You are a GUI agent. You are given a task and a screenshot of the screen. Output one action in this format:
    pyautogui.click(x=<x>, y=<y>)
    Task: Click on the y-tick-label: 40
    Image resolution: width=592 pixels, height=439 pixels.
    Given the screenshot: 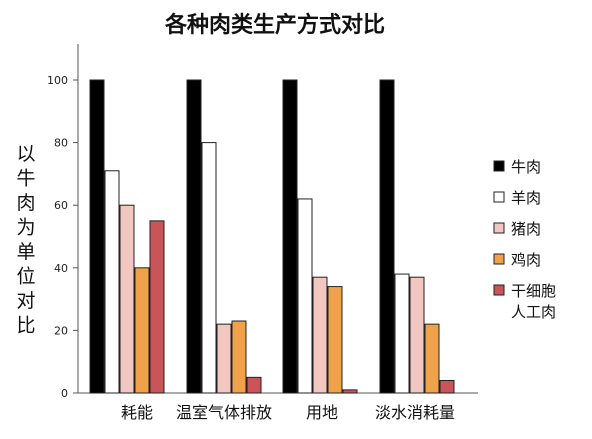 What is the action you would take?
    pyautogui.click(x=61, y=268)
    